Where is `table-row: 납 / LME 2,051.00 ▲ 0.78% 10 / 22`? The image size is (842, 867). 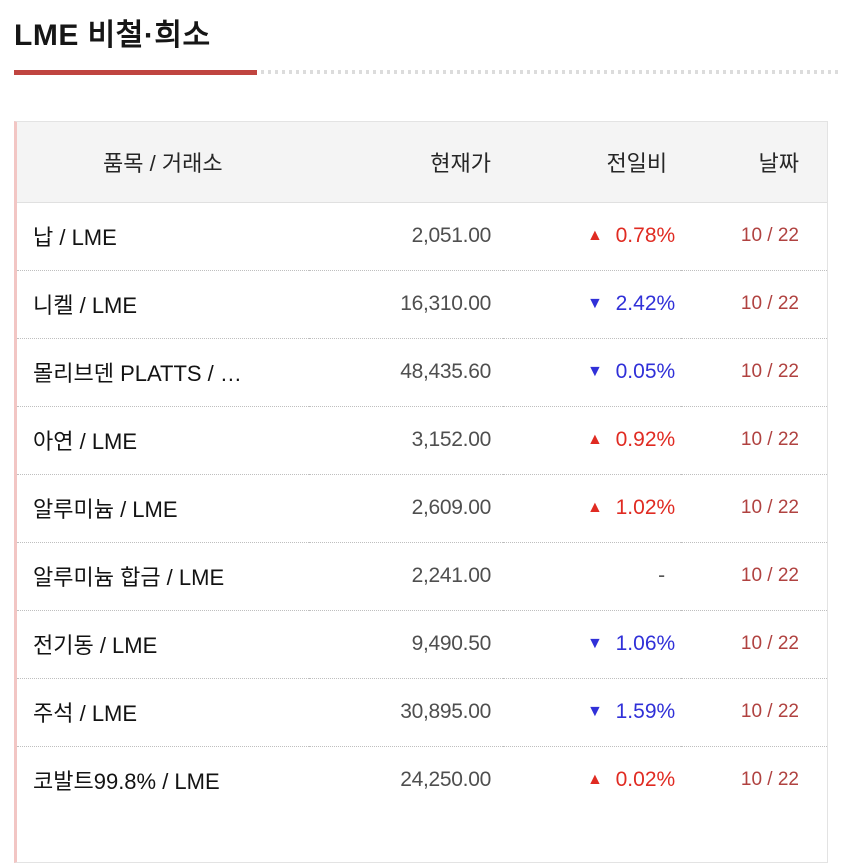 table-row: 납 / LME 2,051.00 ▲ 0.78% 10 / 22 is located at coordinates (422, 236).